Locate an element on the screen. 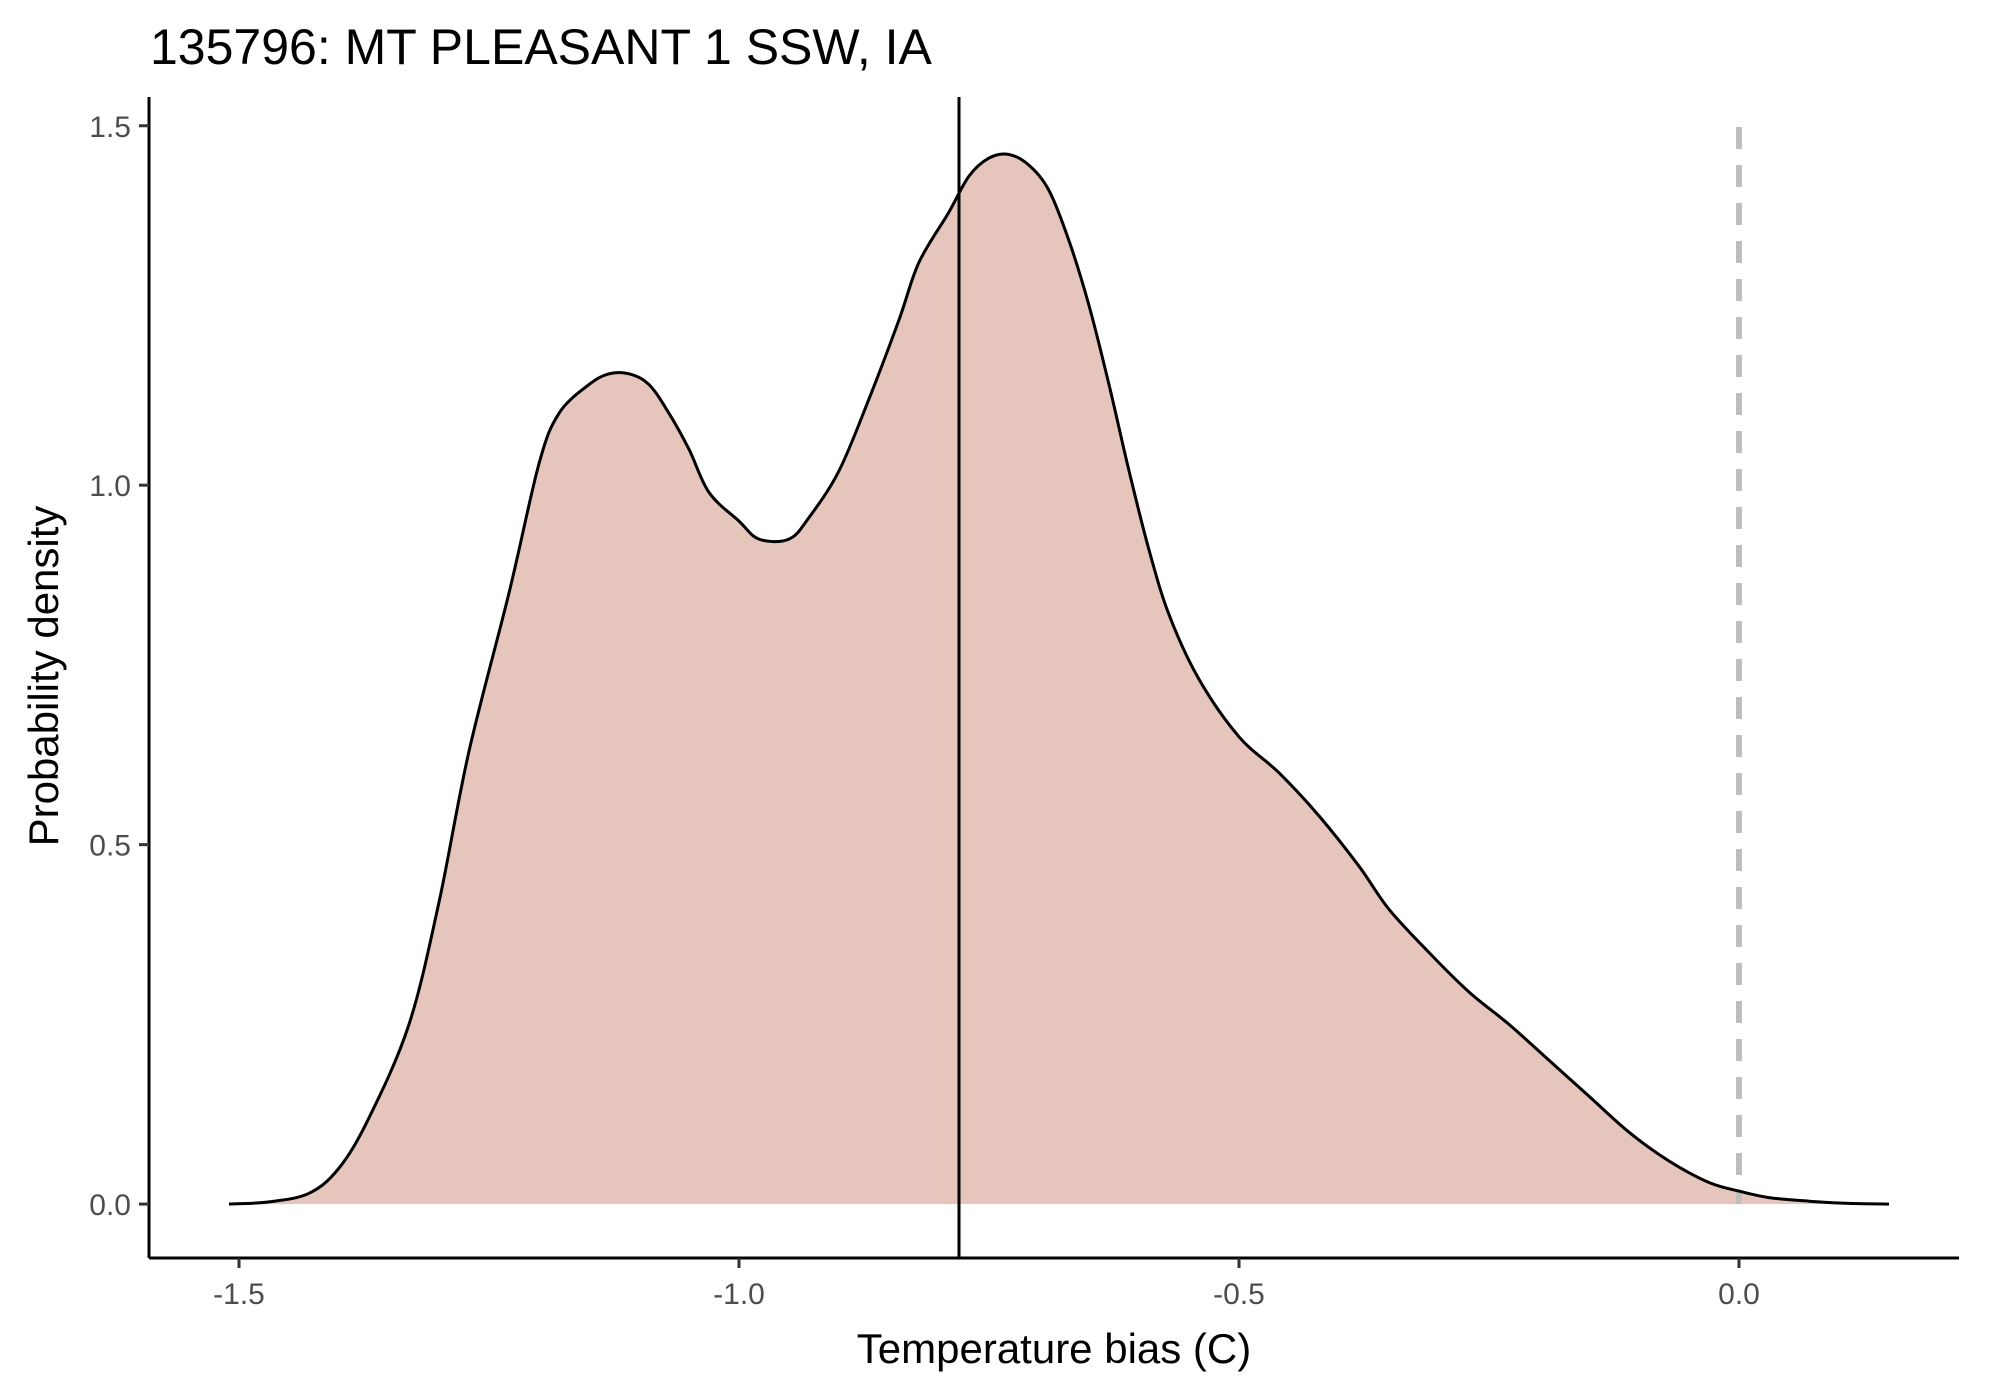  y-axis-ticks: 0.0 0.5 1.0 1.5 is located at coordinates (119, 666).